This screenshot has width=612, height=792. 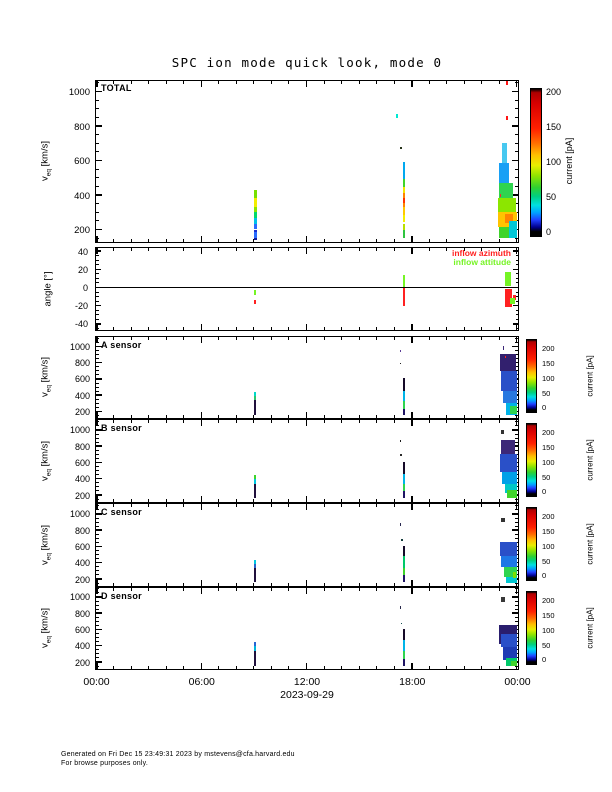 What do you see at coordinates (307, 461) in the screenshot?
I see `panel-b-sensor-spectrogram` at bounding box center [307, 461].